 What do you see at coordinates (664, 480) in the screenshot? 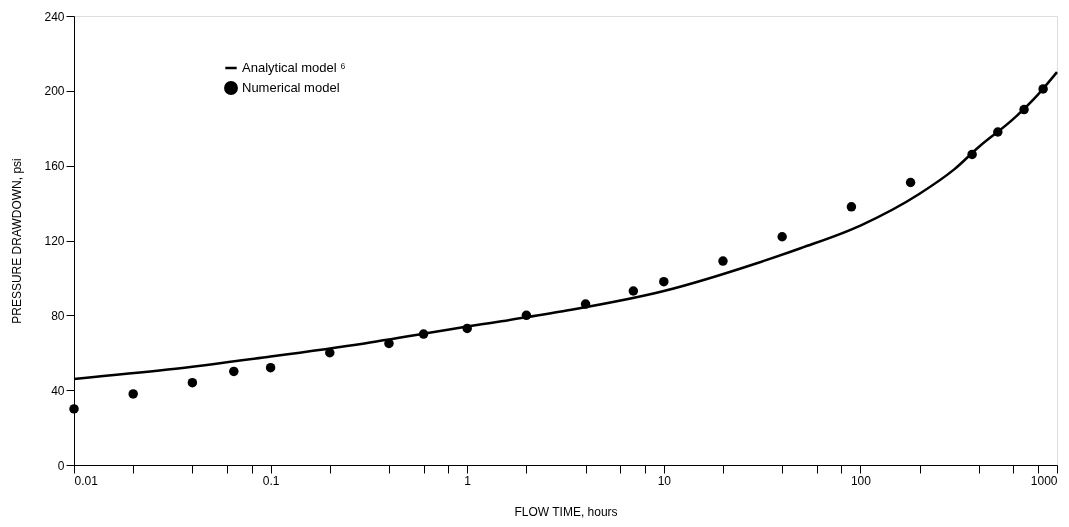
I see `x-tick-label: 10` at bounding box center [664, 480].